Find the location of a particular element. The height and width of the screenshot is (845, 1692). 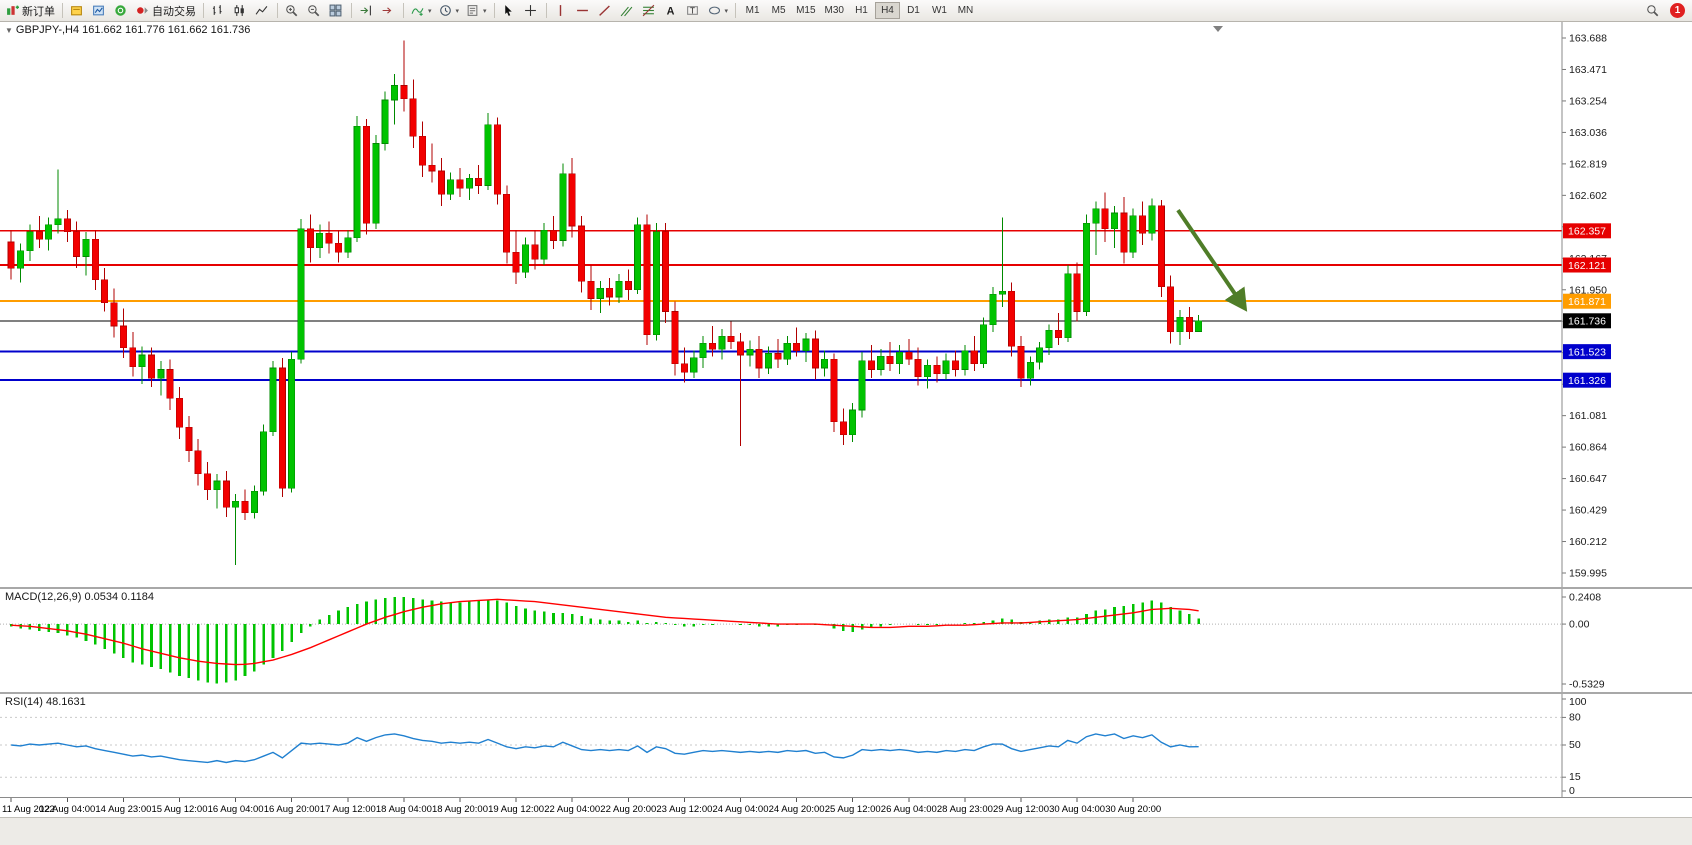

indicators-icon is located at coordinates (417, 12).